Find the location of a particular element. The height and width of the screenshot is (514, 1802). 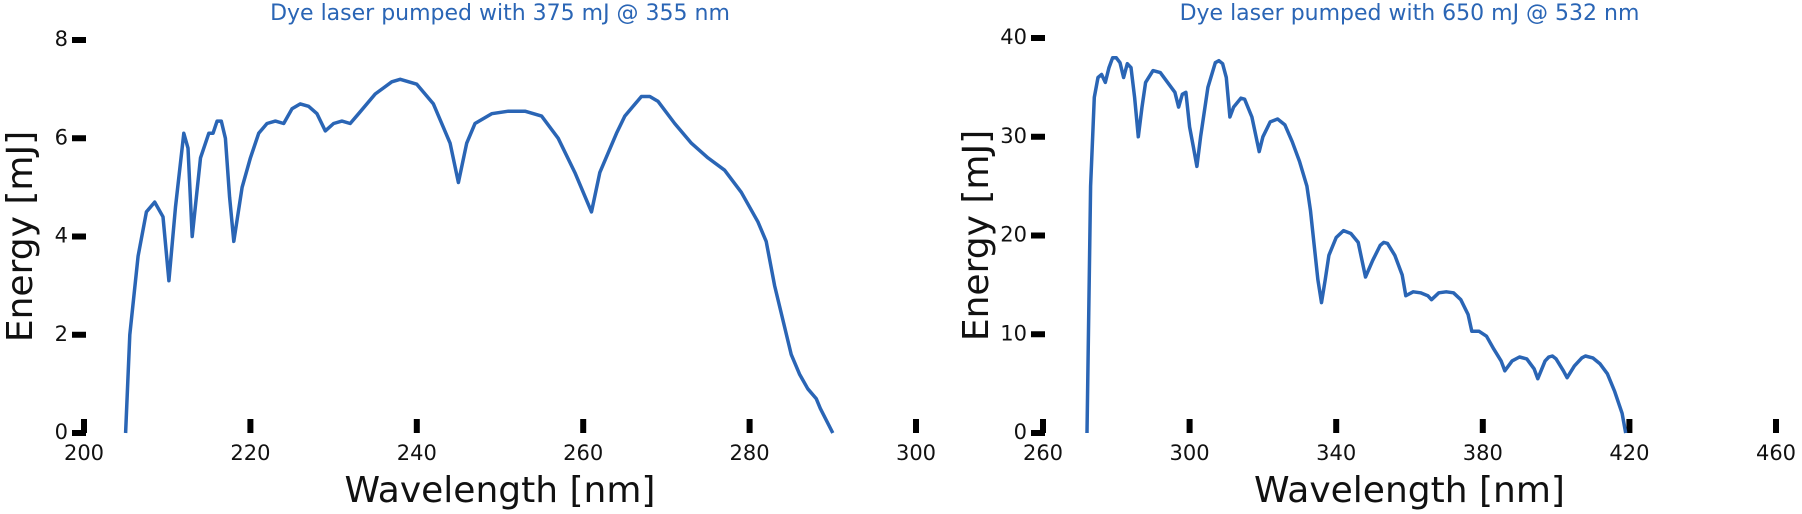

x-tick-label: 380 is located at coordinates (1483, 453).